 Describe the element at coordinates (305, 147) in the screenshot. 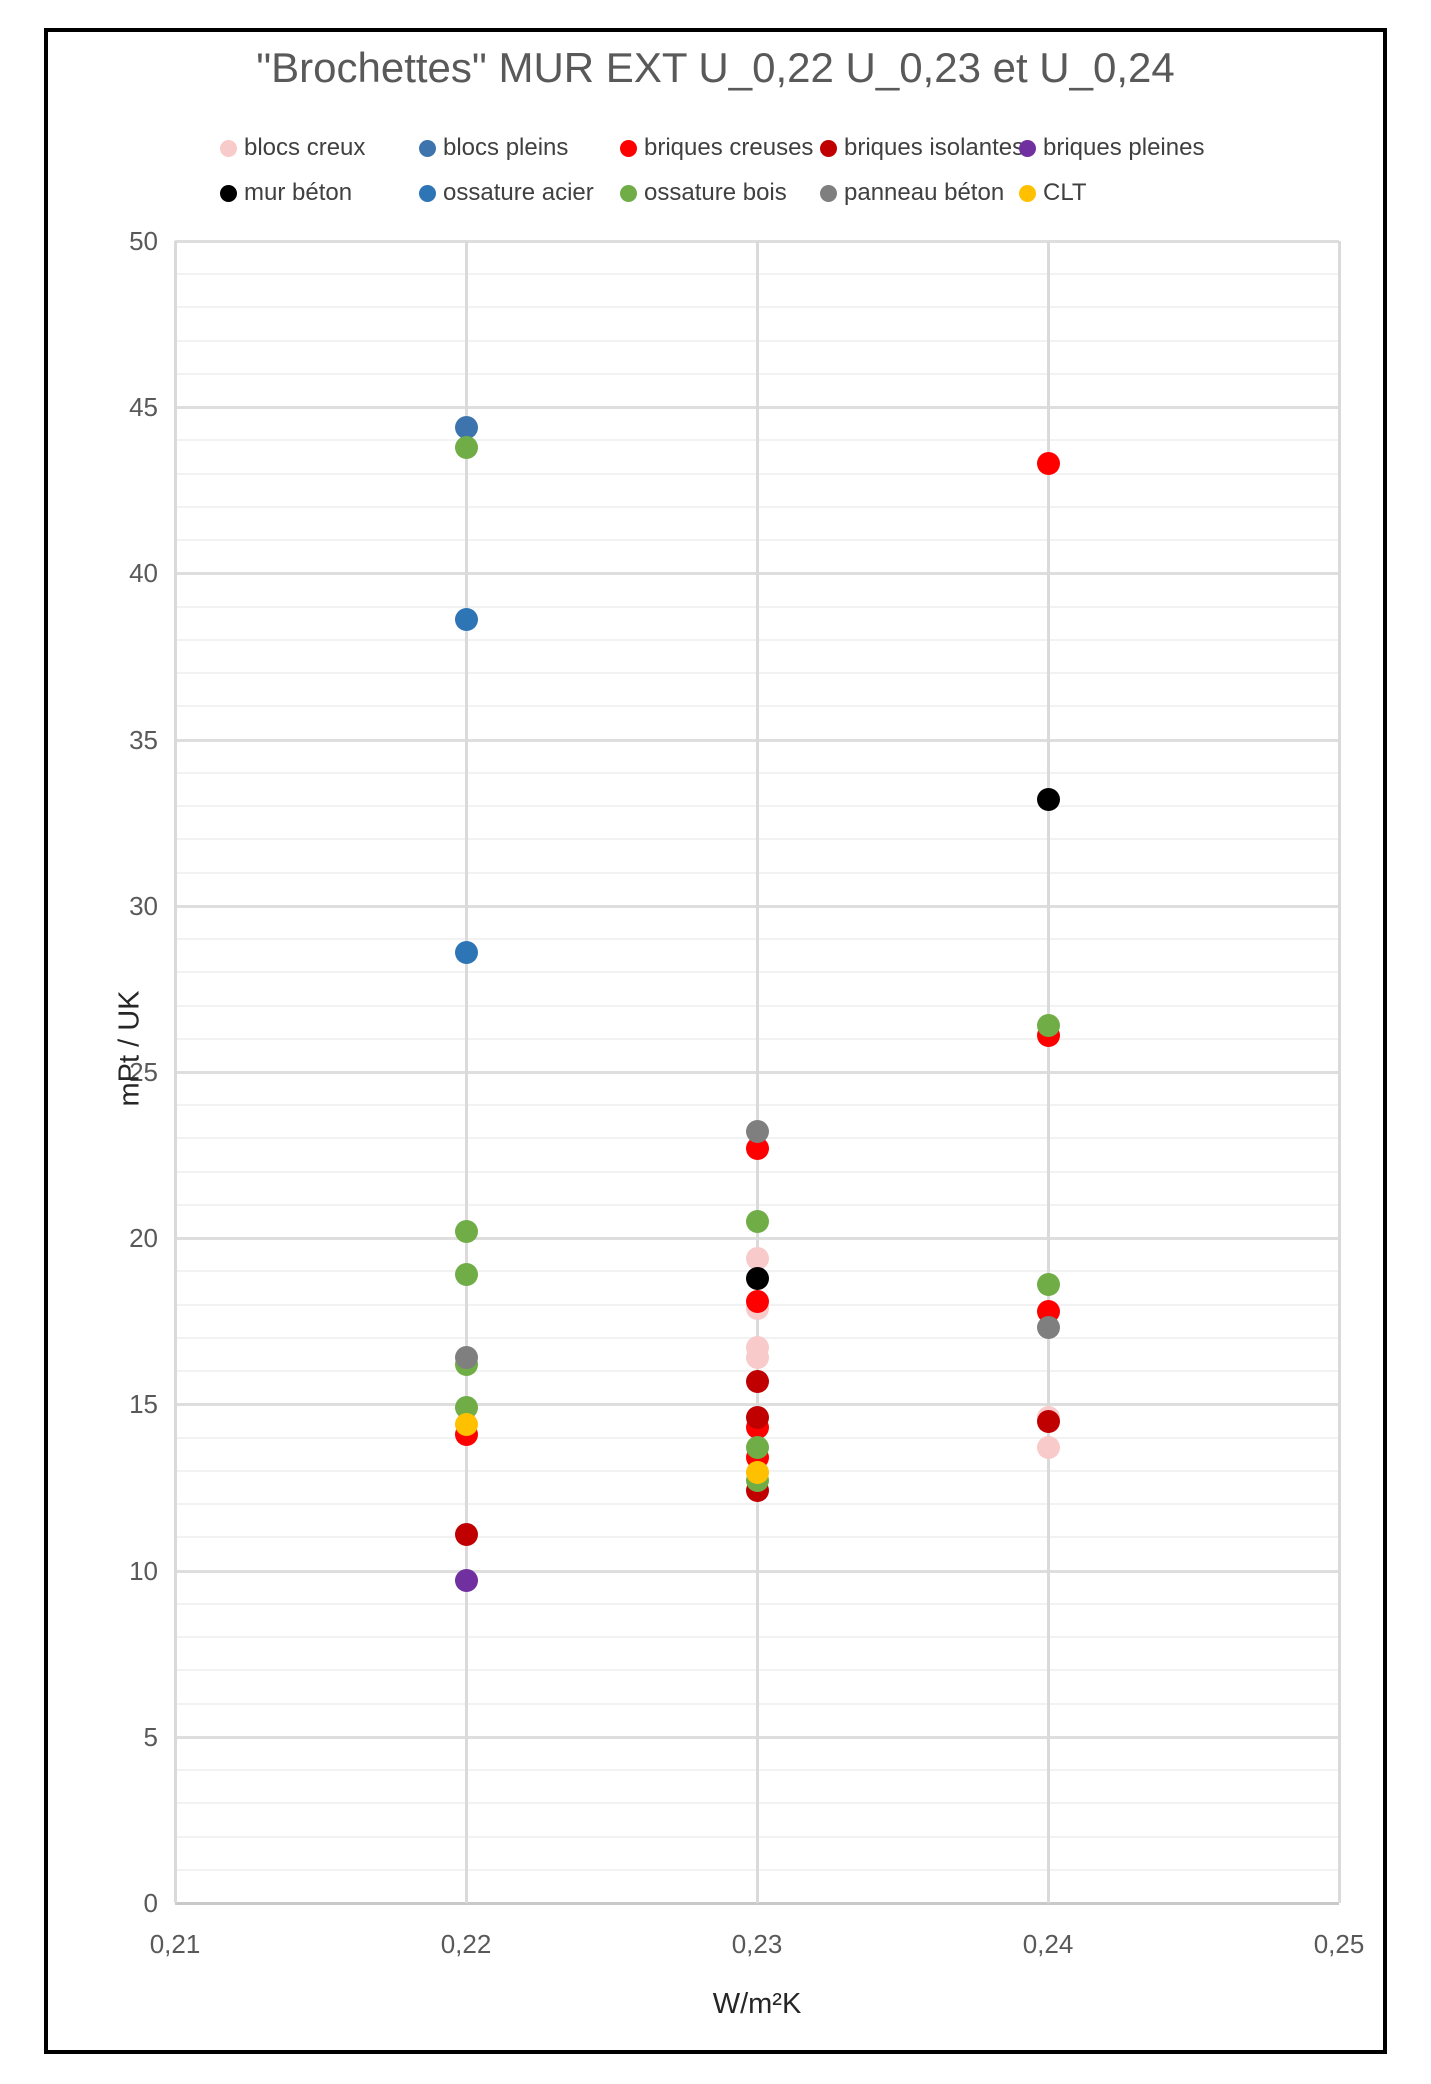

I see `legend-label: blocs creux` at that location.